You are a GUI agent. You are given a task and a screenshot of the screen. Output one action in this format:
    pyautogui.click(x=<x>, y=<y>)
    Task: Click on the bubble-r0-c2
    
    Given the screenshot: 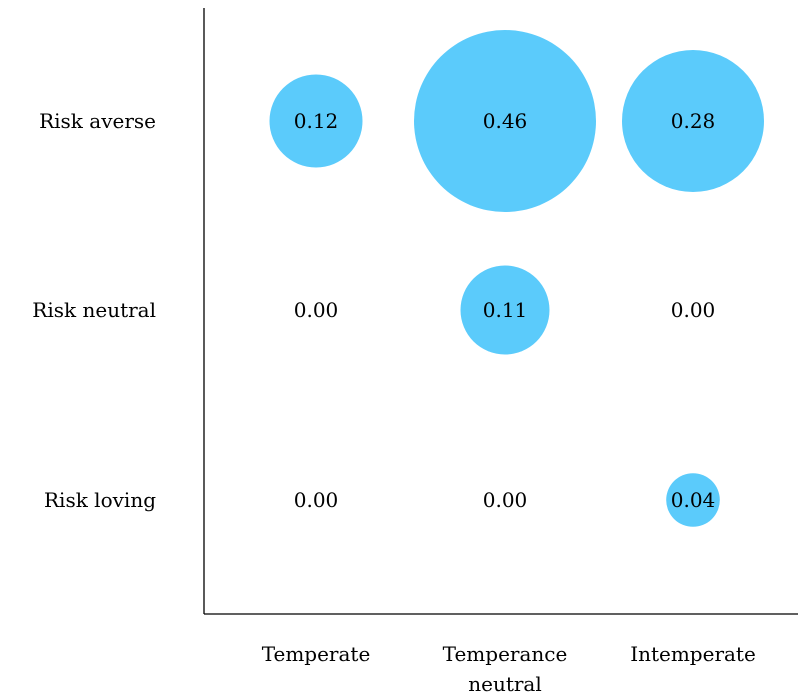 What is the action you would take?
    pyautogui.click(x=693, y=121)
    